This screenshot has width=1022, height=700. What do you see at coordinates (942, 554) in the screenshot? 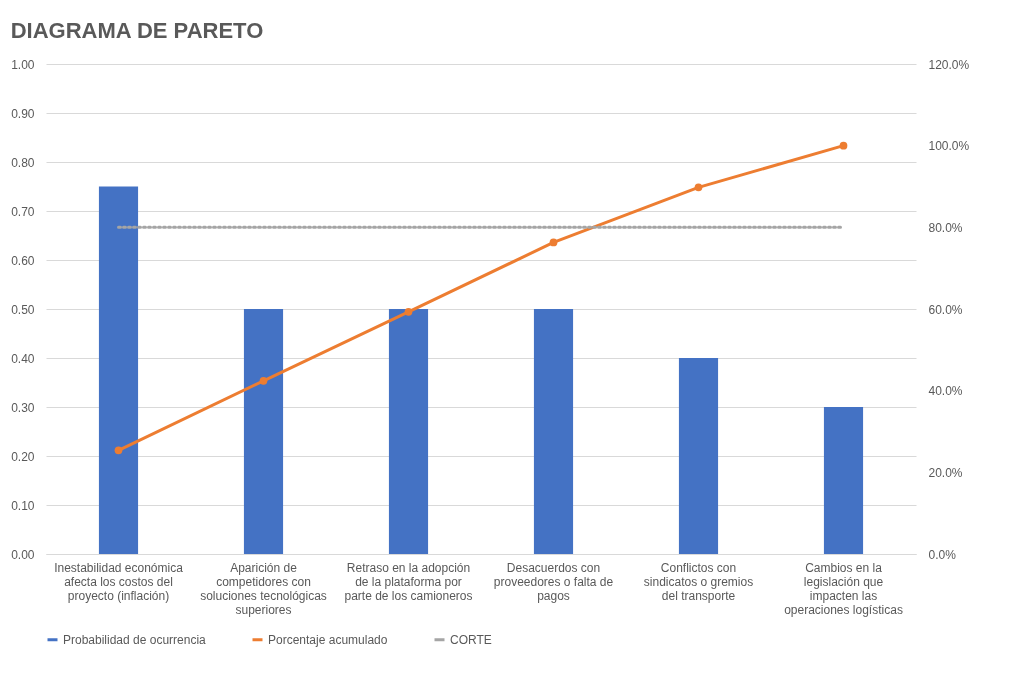
I see `y2-tick-label: 0.0%` at bounding box center [942, 554].